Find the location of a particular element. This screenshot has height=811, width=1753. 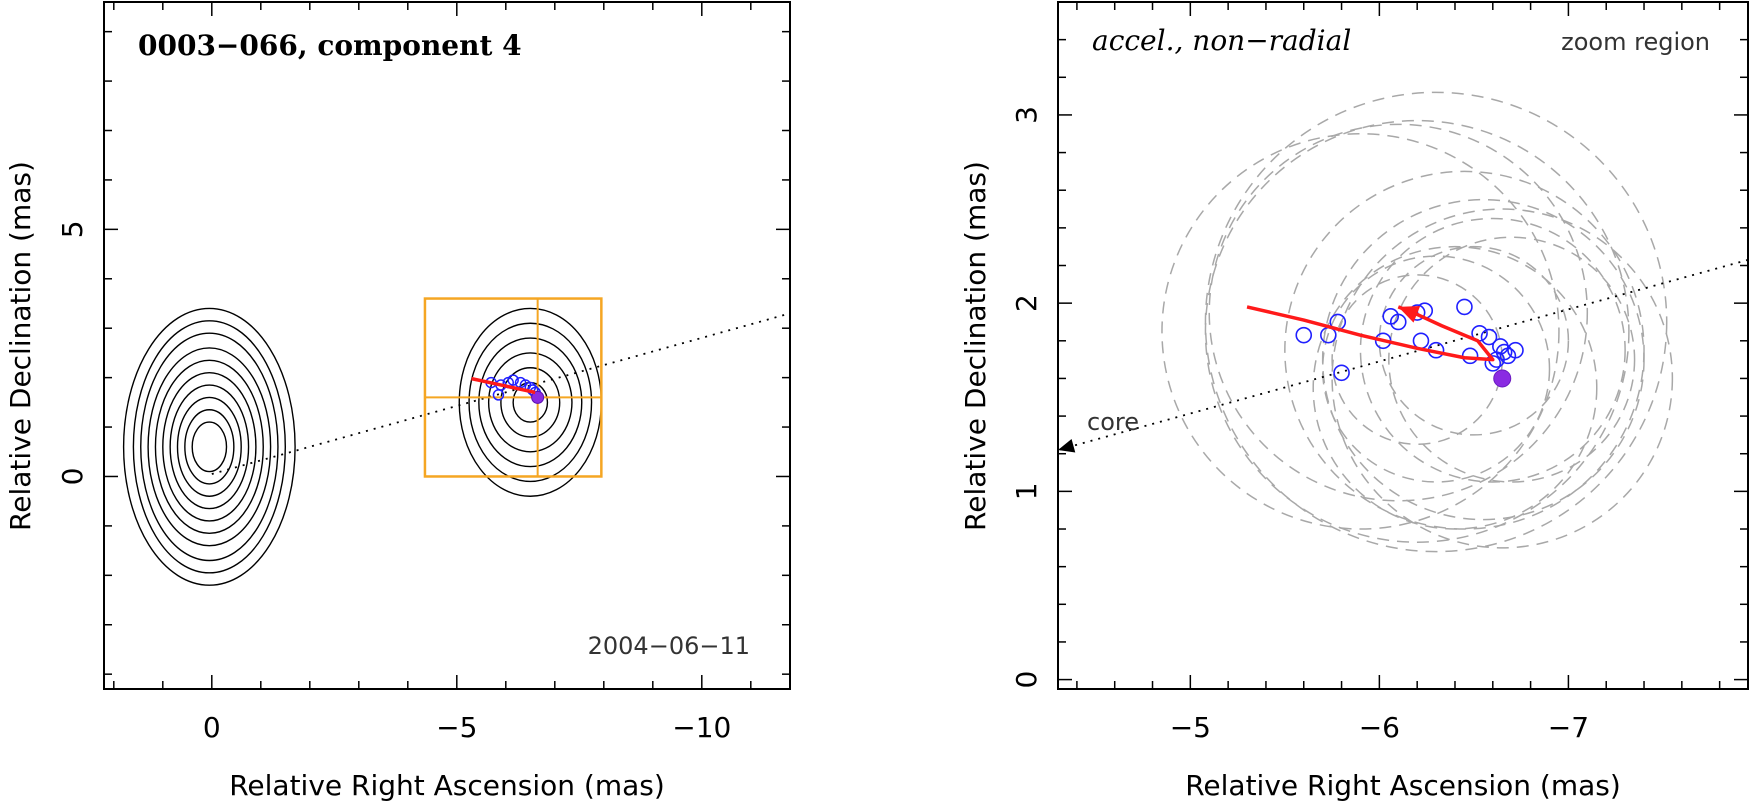

right-component-points is located at coordinates (1409, 343).